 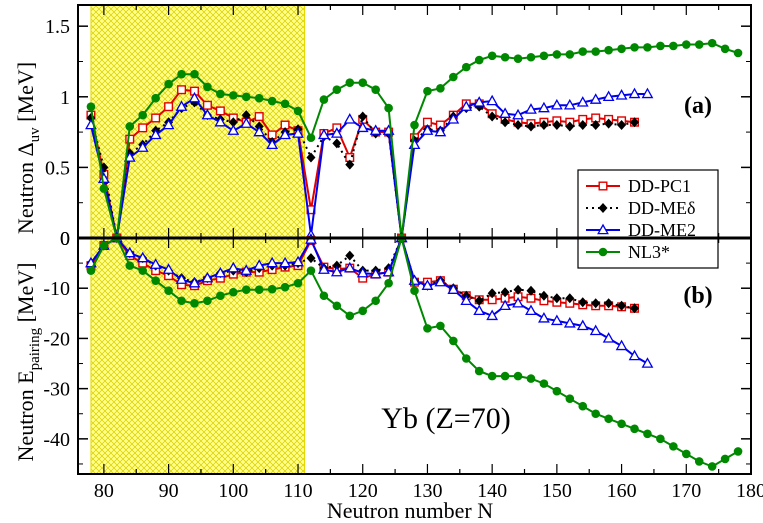 What do you see at coordinates (427, 491) in the screenshot?
I see `x-tick-label: 130` at bounding box center [427, 491].